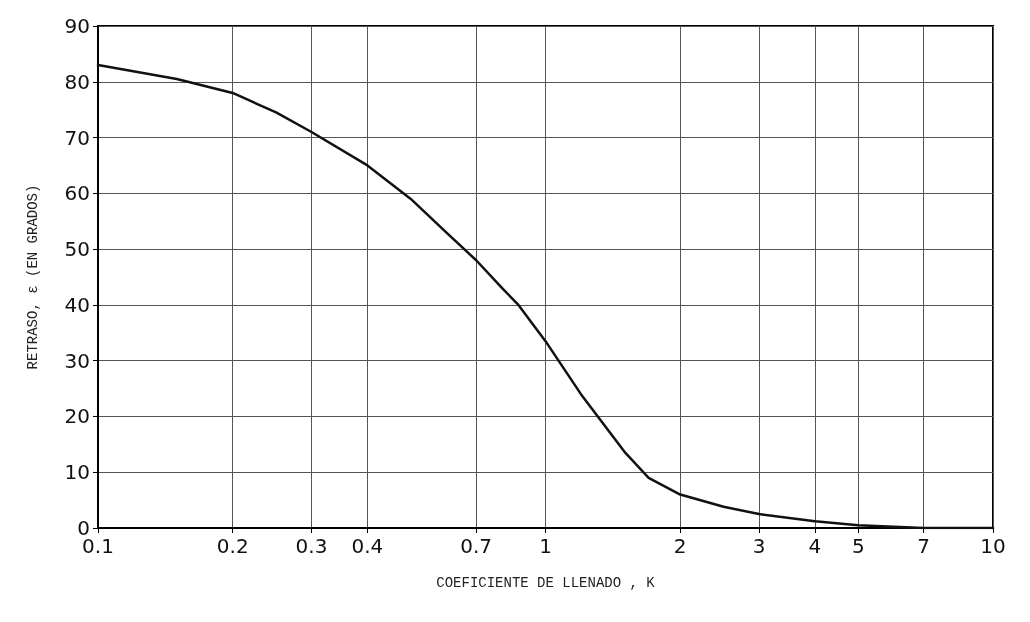  I want to click on y-tick-label: 20, so click(77, 416).